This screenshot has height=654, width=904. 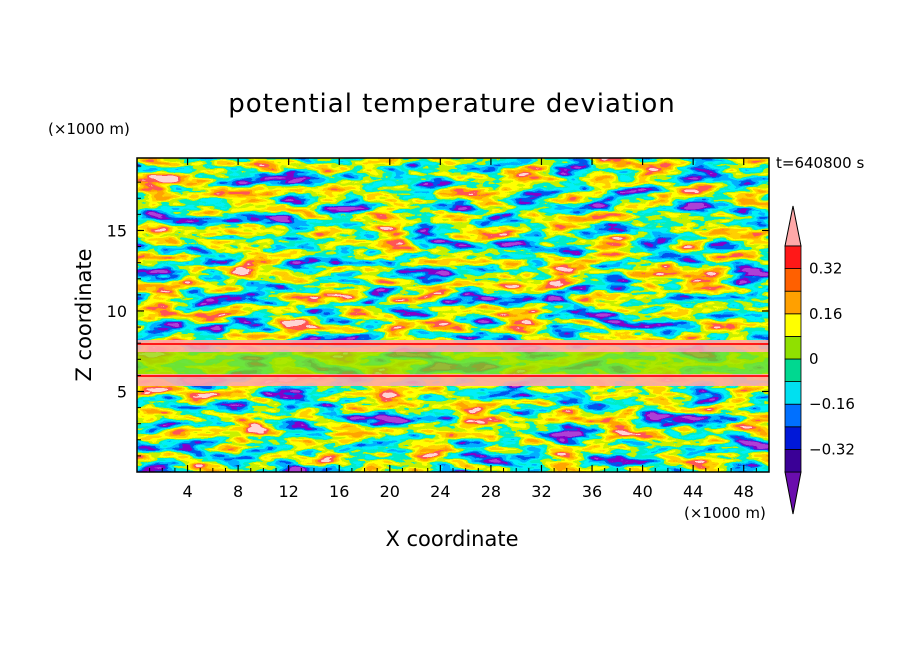 I want to click on colorbar-label: −0.16, so click(x=832, y=404).